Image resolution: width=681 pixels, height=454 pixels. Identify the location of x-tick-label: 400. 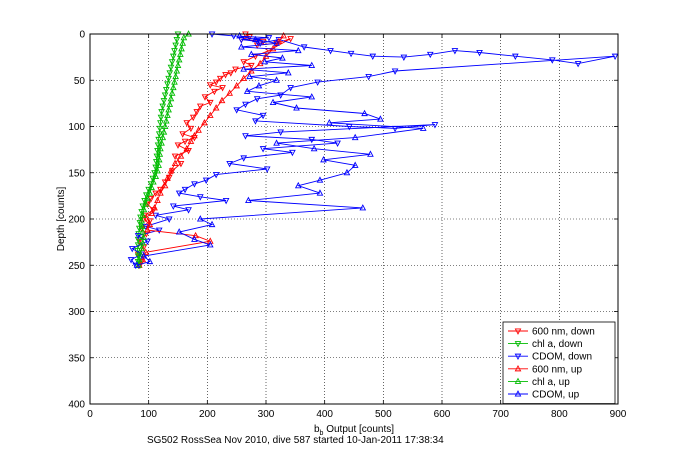
(324, 414).